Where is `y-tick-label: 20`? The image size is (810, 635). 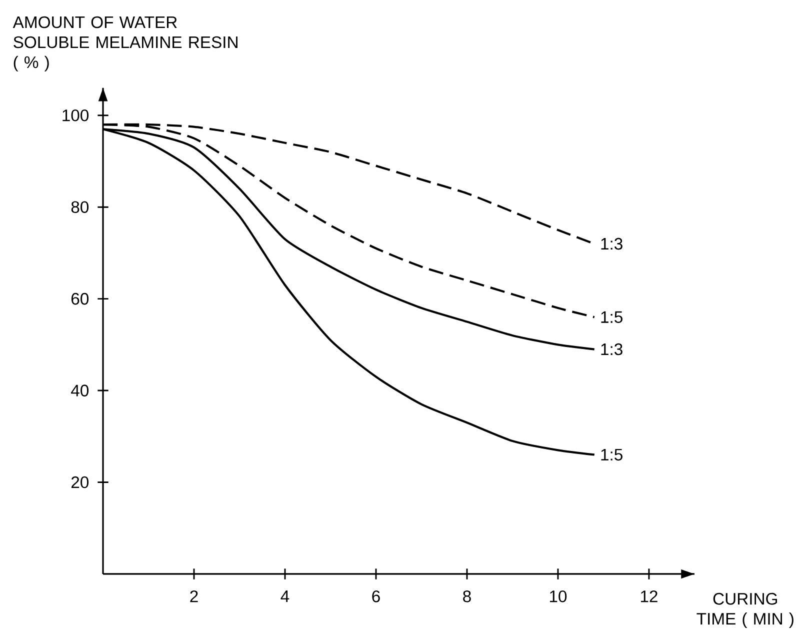 y-tick-label: 20 is located at coordinates (80, 482).